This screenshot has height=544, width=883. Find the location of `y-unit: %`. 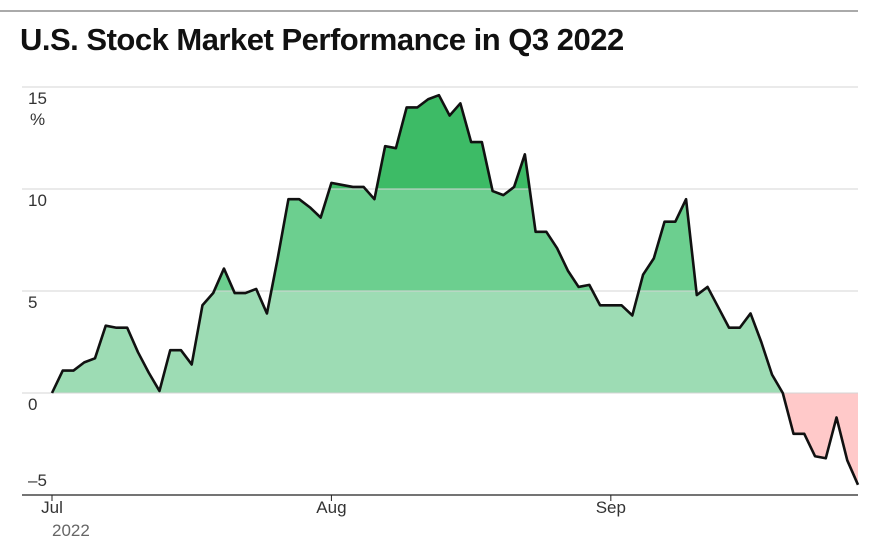

y-unit: % is located at coordinates (37, 119).